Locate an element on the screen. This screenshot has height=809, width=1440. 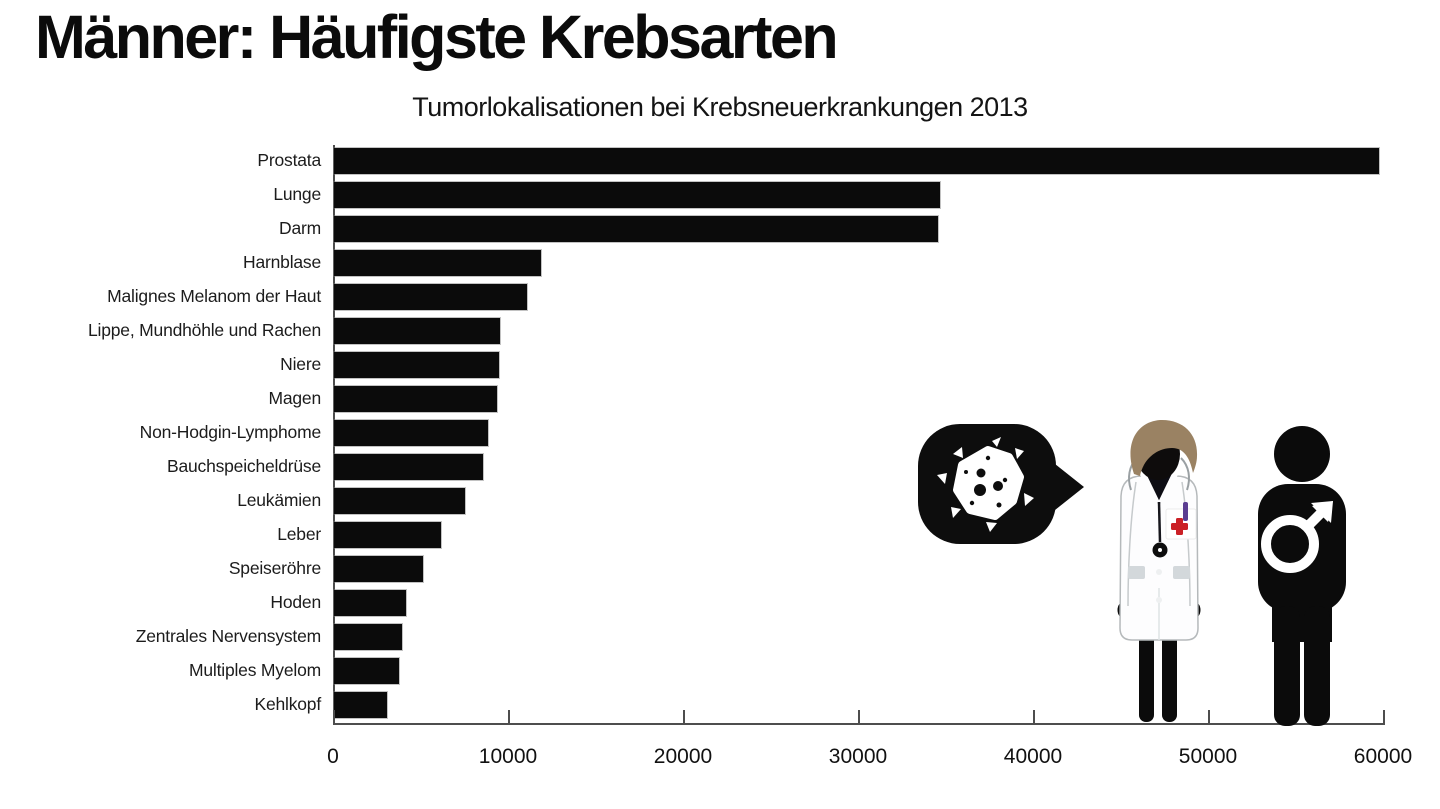
hair-icon is located at coordinates (1164, 447).